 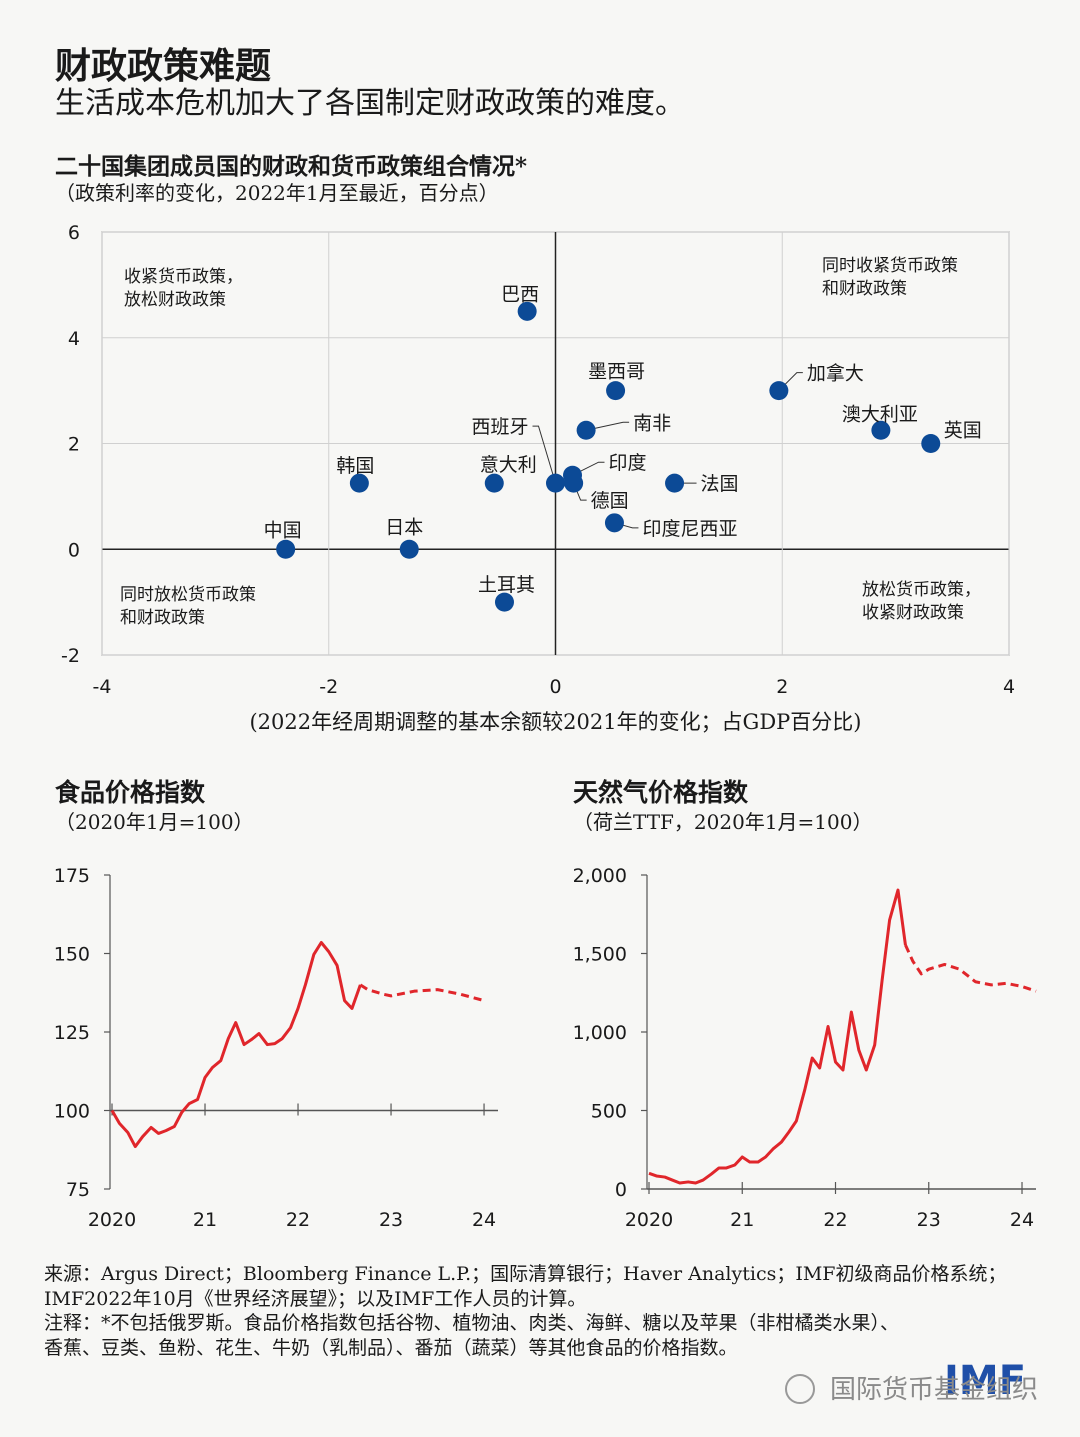 What do you see at coordinates (72, 1112) in the screenshot?
I see `y-tick-label: 100` at bounding box center [72, 1112].